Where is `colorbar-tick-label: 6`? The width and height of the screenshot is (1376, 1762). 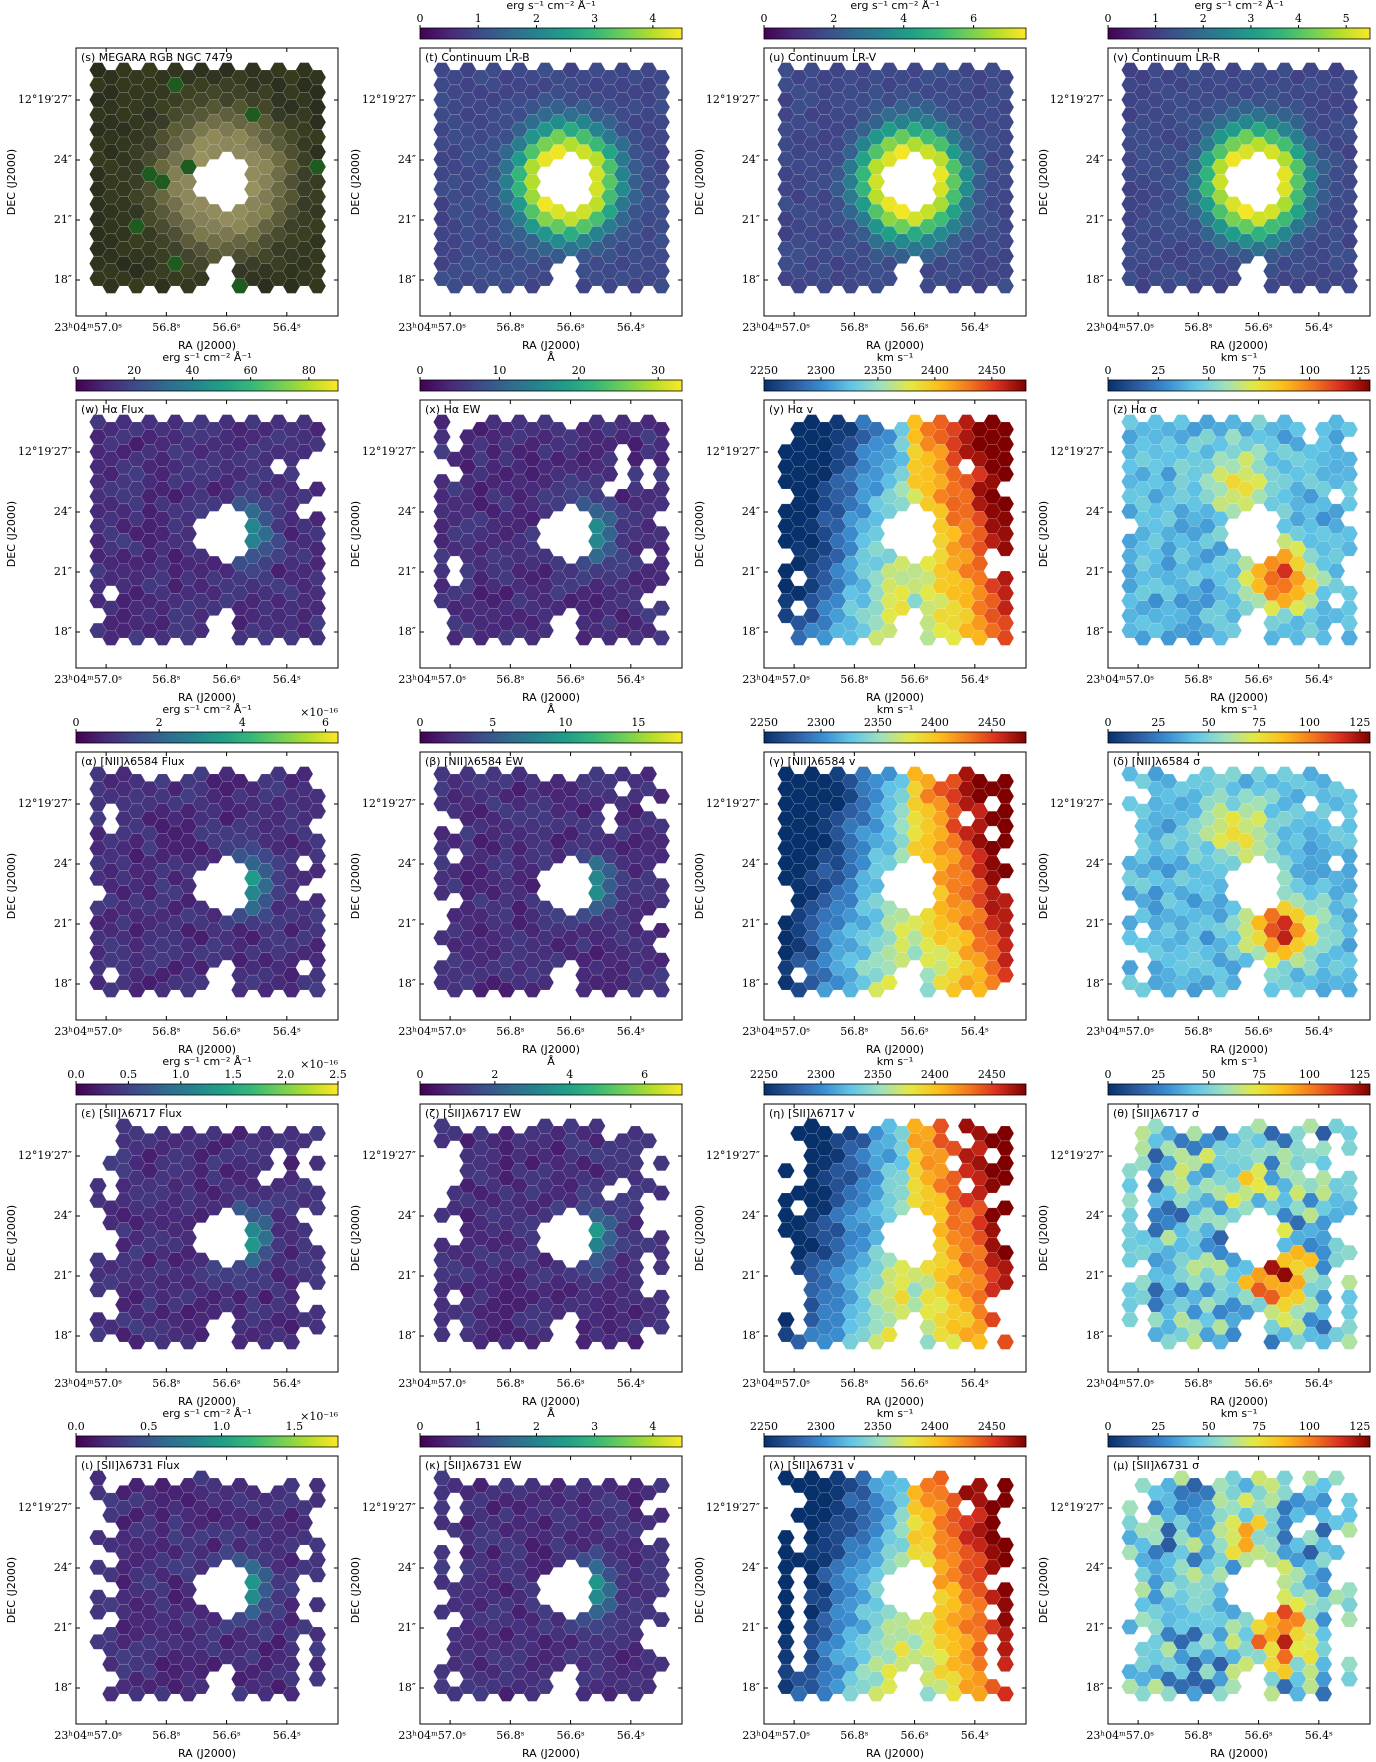 colorbar-tick-label: 6 is located at coordinates (644, 1074).